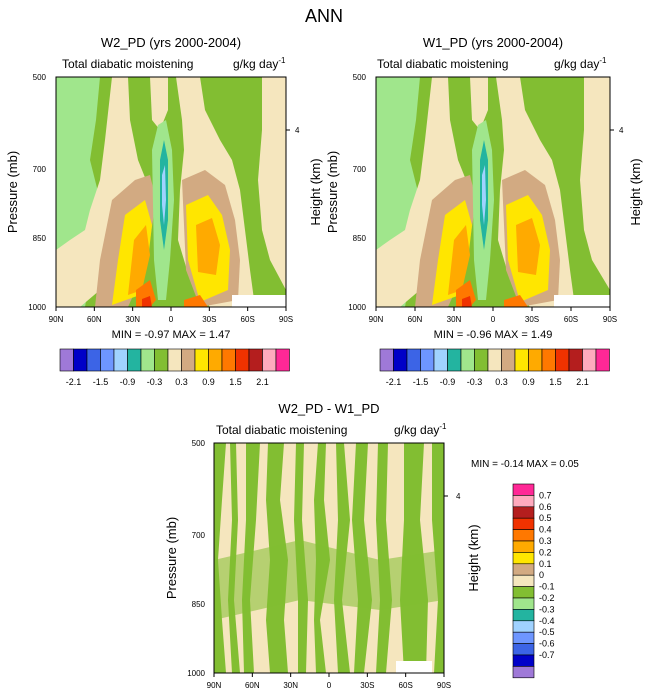 The width and height of the screenshot is (648, 698). What do you see at coordinates (332, 192) in the screenshot?
I see `panel-b-ylabel: Pressure (mb)` at bounding box center [332, 192].